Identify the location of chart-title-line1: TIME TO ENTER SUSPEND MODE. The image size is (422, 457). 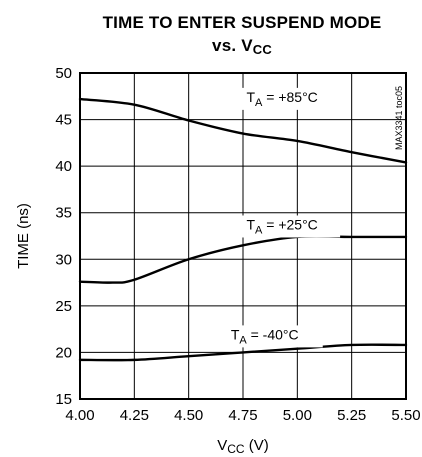
(242, 22).